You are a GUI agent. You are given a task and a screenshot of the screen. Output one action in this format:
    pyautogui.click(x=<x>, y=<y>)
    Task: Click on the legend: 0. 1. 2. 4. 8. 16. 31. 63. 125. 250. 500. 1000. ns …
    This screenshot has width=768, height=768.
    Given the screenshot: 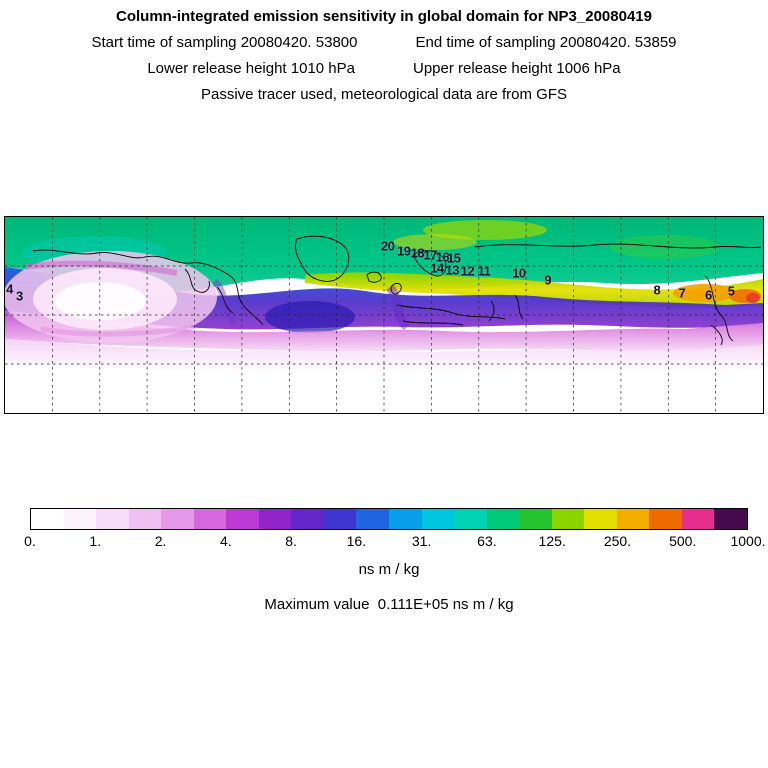 What is the action you would take?
    pyautogui.click(x=395, y=560)
    